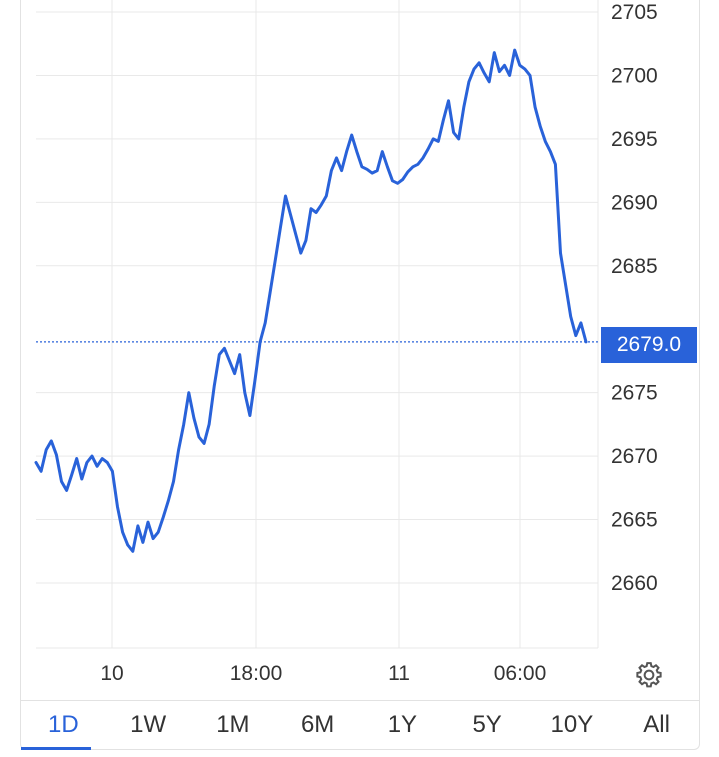  What do you see at coordinates (634, 12) in the screenshot?
I see `y-tick-label: 2705` at bounding box center [634, 12].